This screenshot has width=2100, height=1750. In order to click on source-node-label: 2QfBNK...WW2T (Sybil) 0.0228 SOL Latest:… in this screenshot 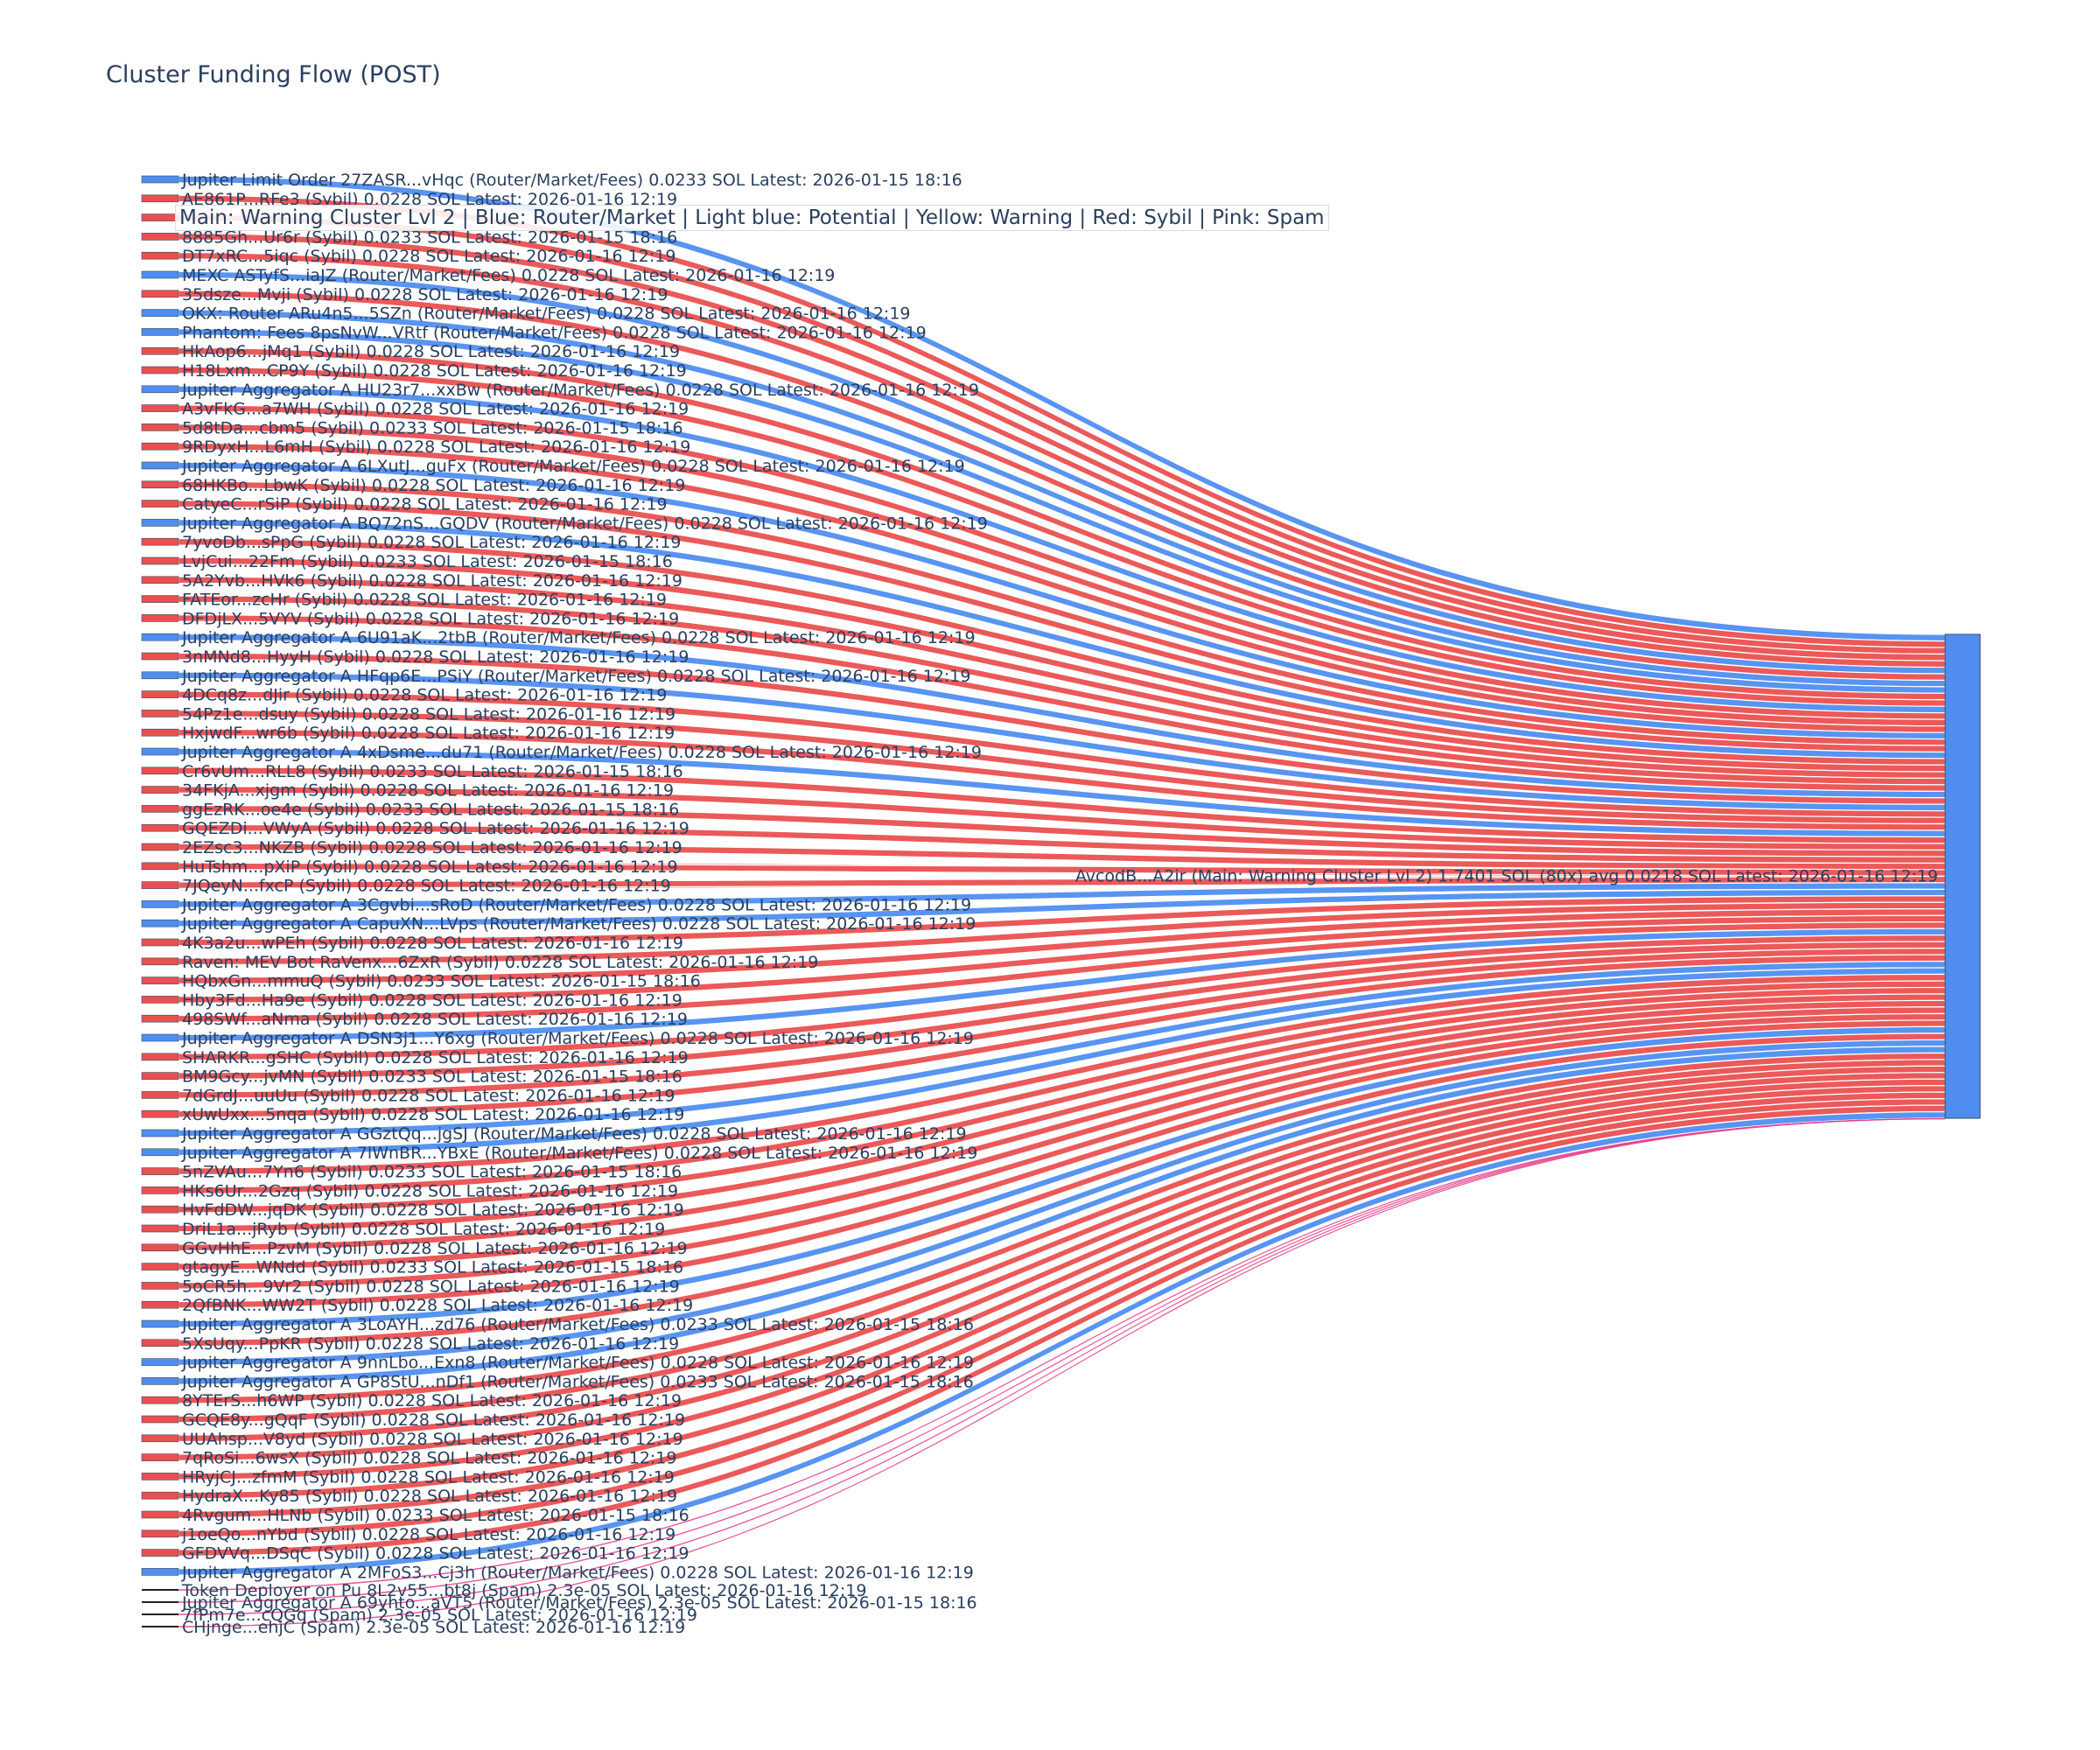, I will do `click(437, 1305)`.